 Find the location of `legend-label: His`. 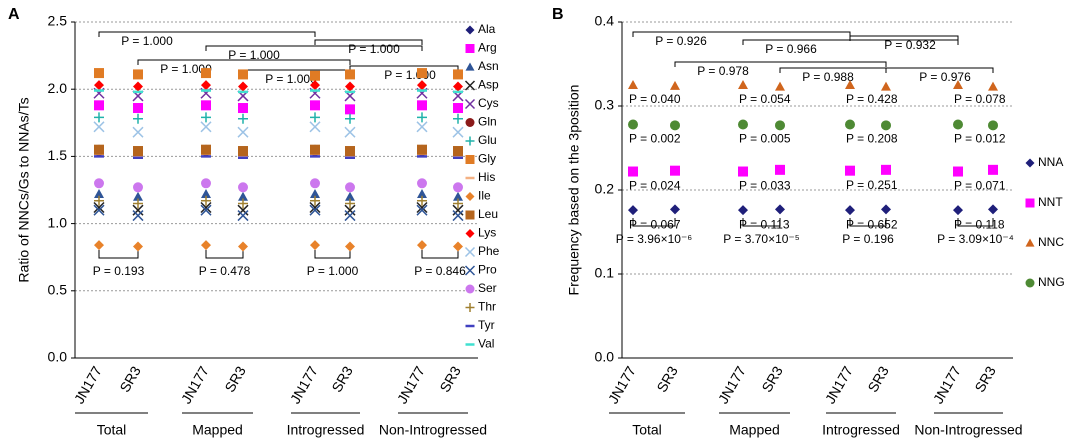

legend-label: His is located at coordinates (486, 177).